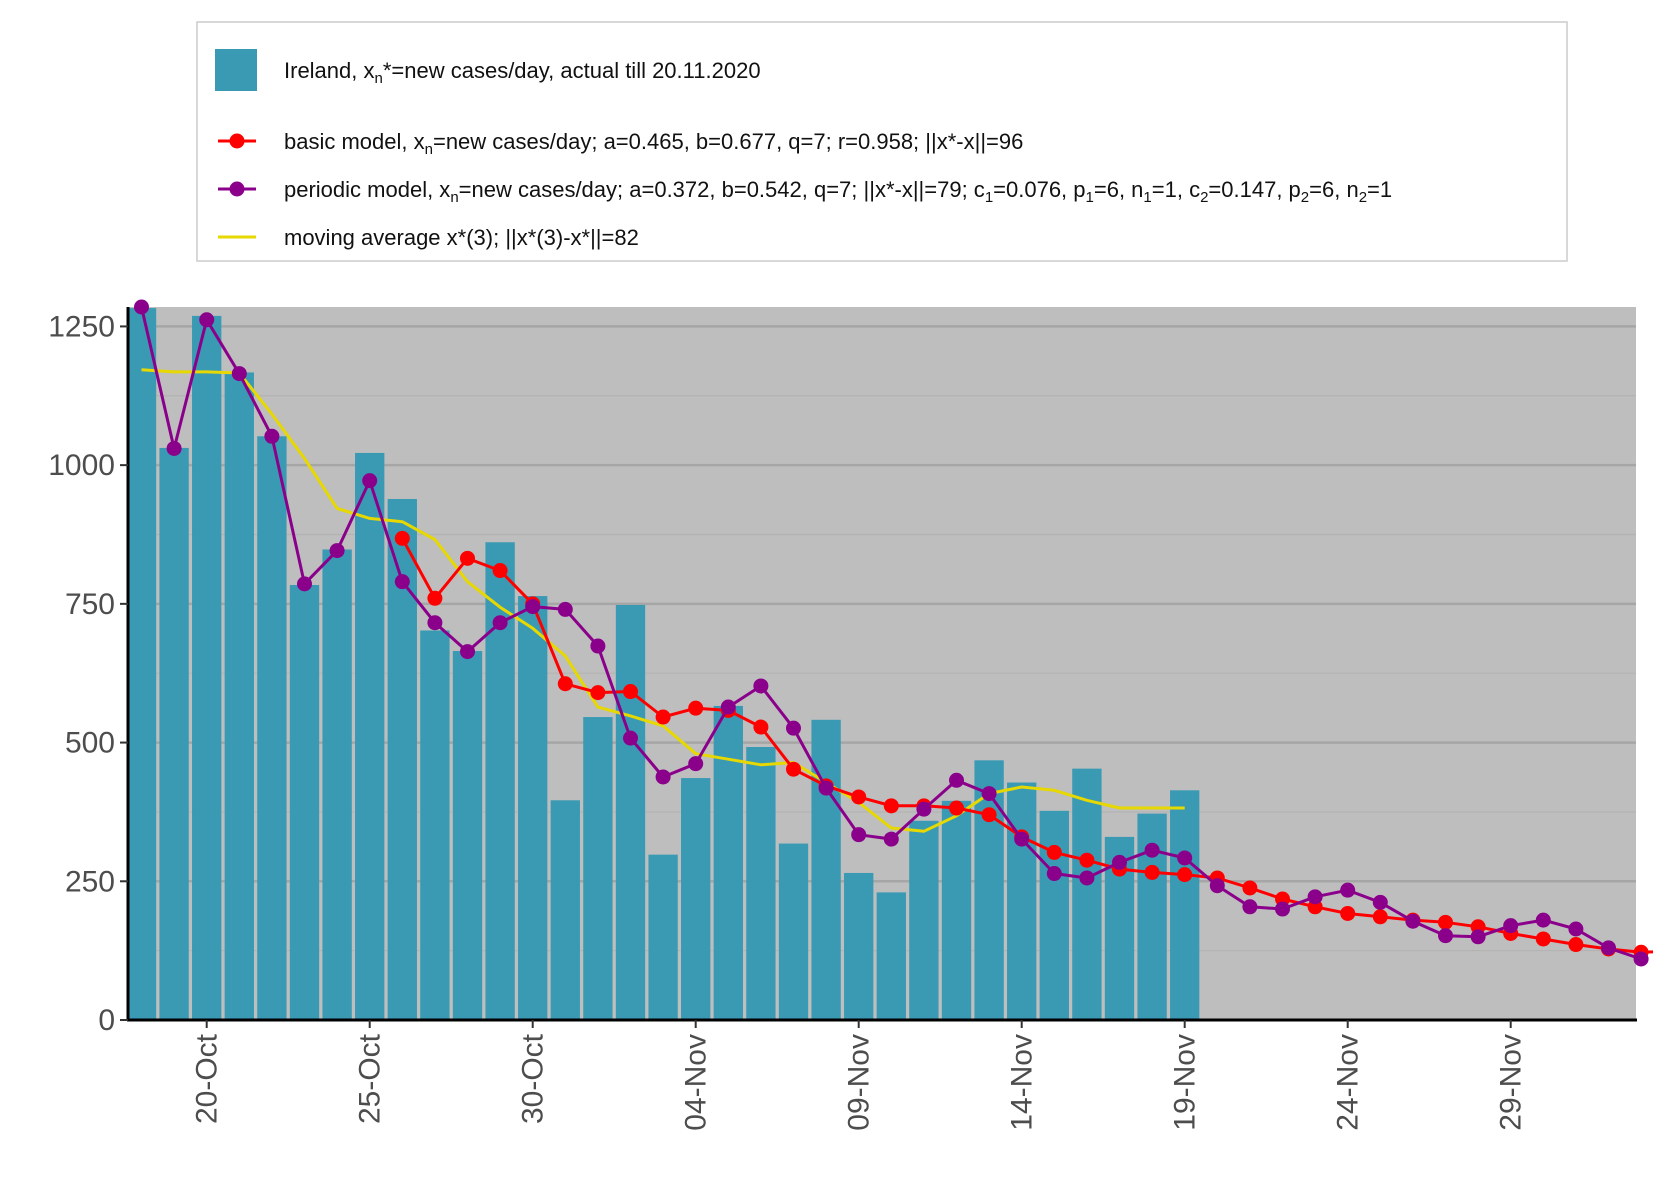 Image resolution: width=1653 pixels, height=1181 pixels. Describe the element at coordinates (1022, 1082) in the screenshot. I see `x-tick-label: 14-Nov` at that location.